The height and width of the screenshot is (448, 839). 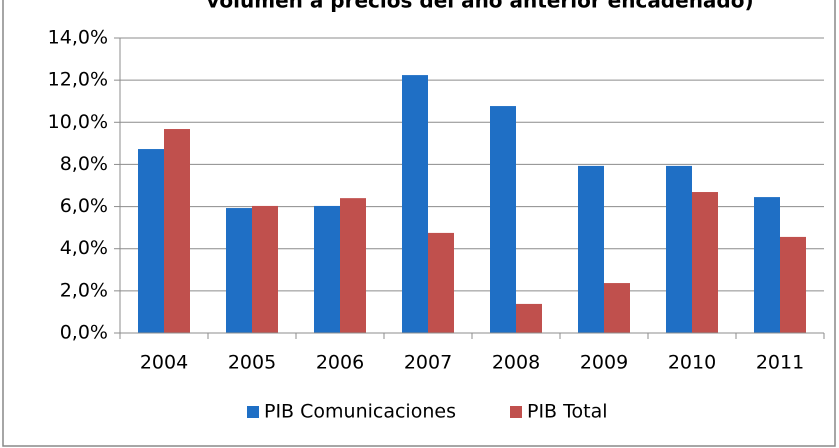 What do you see at coordinates (428, 363) in the screenshot?
I see `x-tick-label: 2007` at bounding box center [428, 363].